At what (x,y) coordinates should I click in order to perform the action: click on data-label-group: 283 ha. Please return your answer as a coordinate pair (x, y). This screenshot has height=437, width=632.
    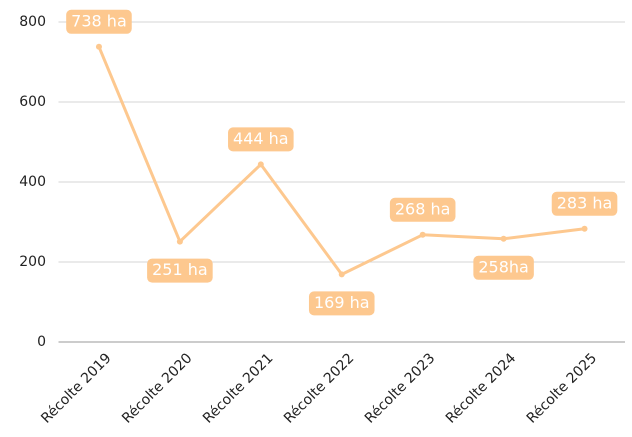
    Looking at the image, I should click on (584, 203).